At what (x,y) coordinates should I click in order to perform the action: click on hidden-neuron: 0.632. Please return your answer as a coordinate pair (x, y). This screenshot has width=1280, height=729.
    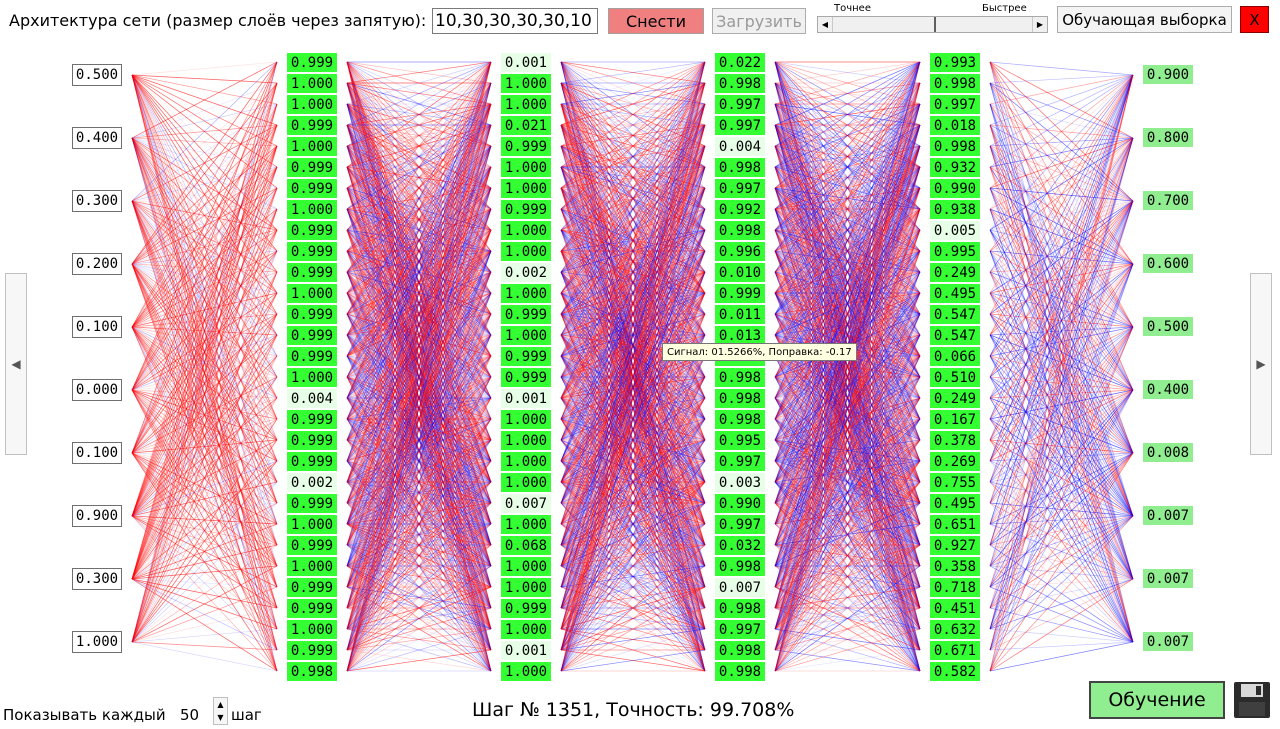
    Looking at the image, I should click on (955, 629).